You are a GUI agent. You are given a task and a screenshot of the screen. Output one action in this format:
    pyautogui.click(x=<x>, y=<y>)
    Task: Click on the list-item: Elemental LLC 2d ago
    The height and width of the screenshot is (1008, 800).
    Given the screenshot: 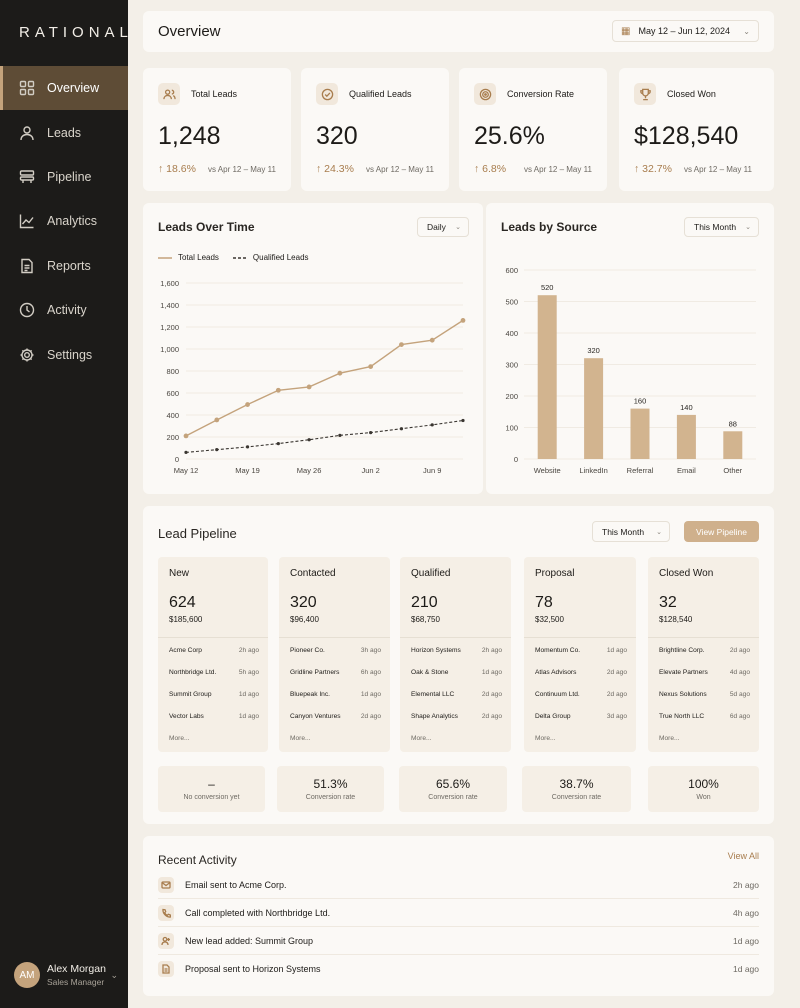 What is the action you would take?
    pyautogui.click(x=456, y=694)
    